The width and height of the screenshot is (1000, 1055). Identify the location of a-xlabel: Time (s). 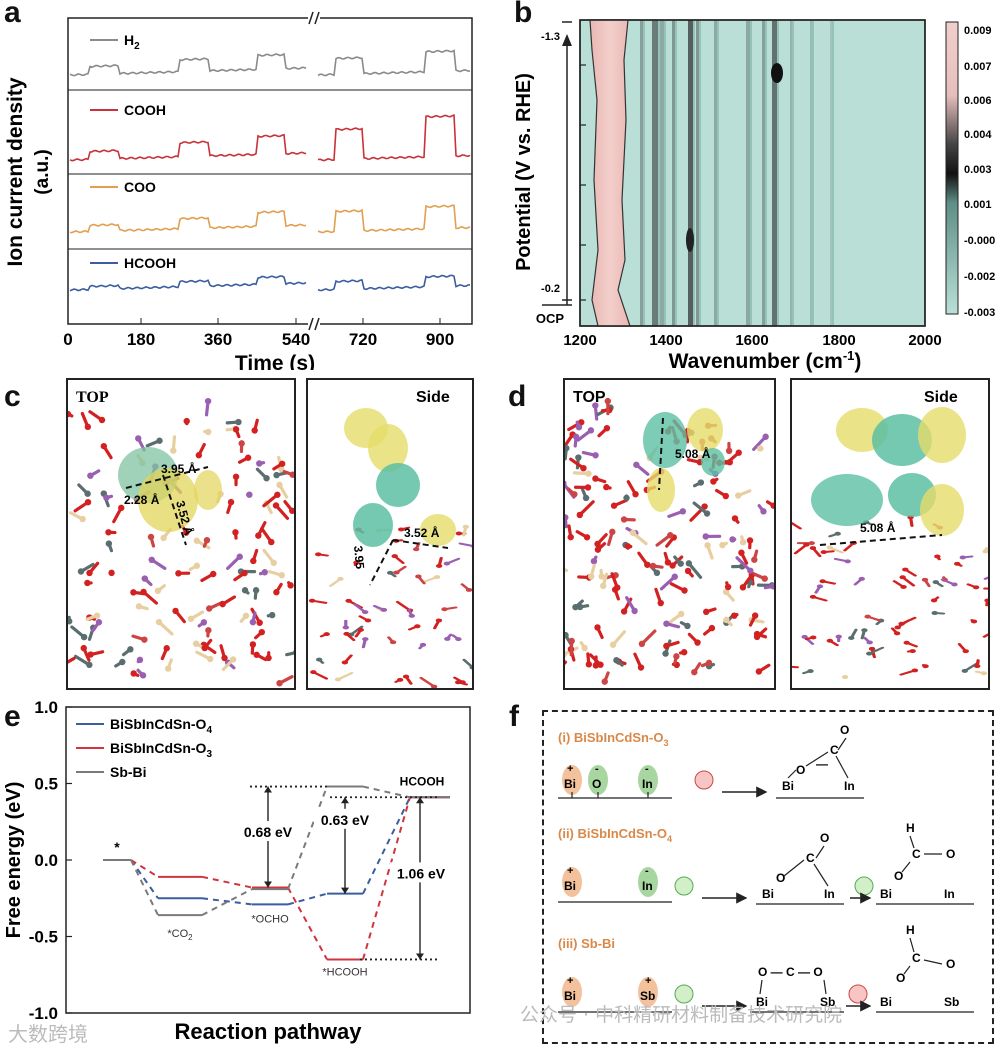
(275, 361).